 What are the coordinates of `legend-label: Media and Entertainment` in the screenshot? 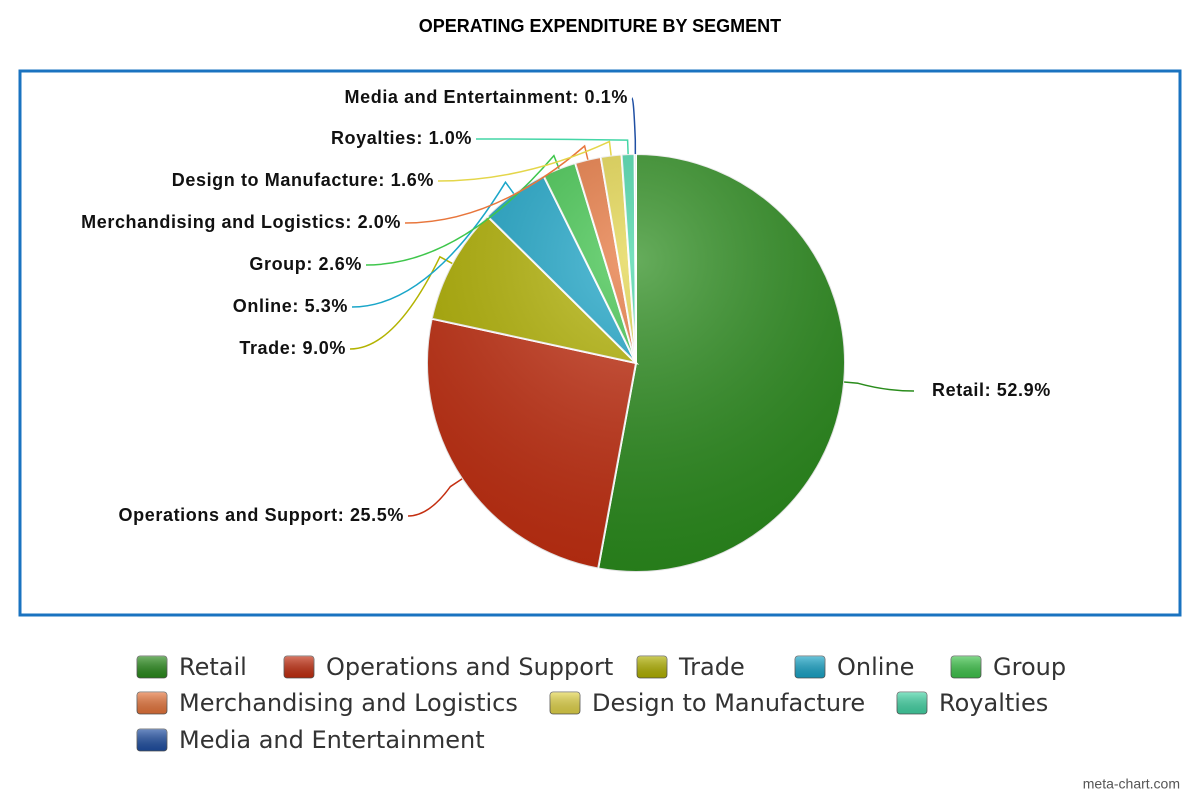 It's located at (332, 740).